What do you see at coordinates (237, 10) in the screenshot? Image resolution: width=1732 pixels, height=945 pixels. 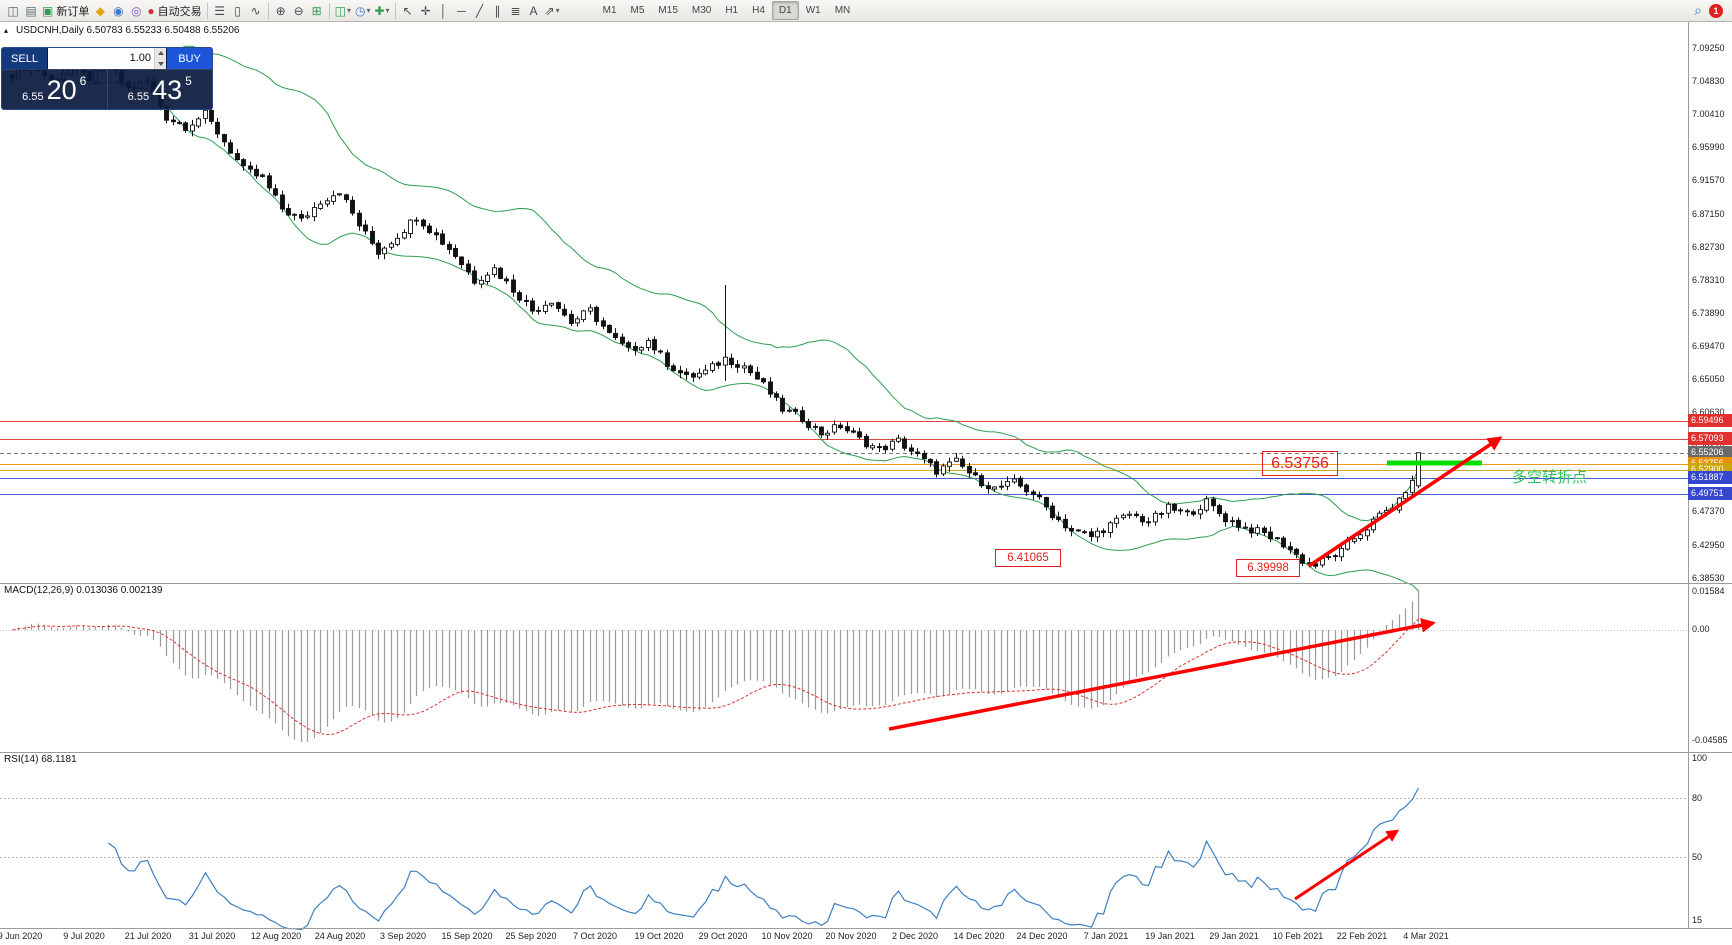 I see `candlestick-chart-icon: ▯` at bounding box center [237, 10].